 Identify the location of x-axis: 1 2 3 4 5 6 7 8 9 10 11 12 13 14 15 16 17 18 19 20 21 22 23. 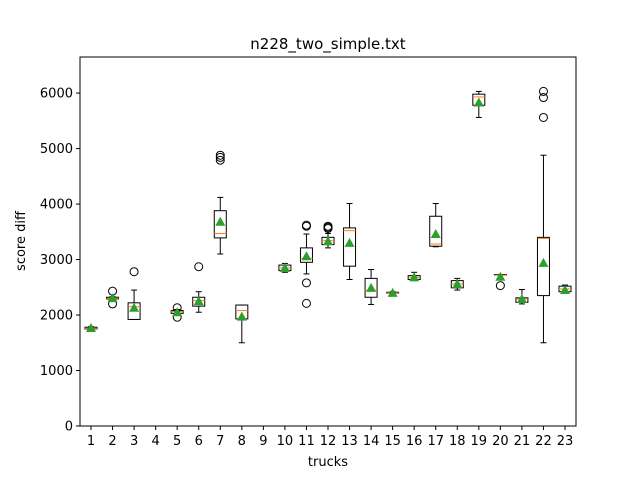
(330, 437).